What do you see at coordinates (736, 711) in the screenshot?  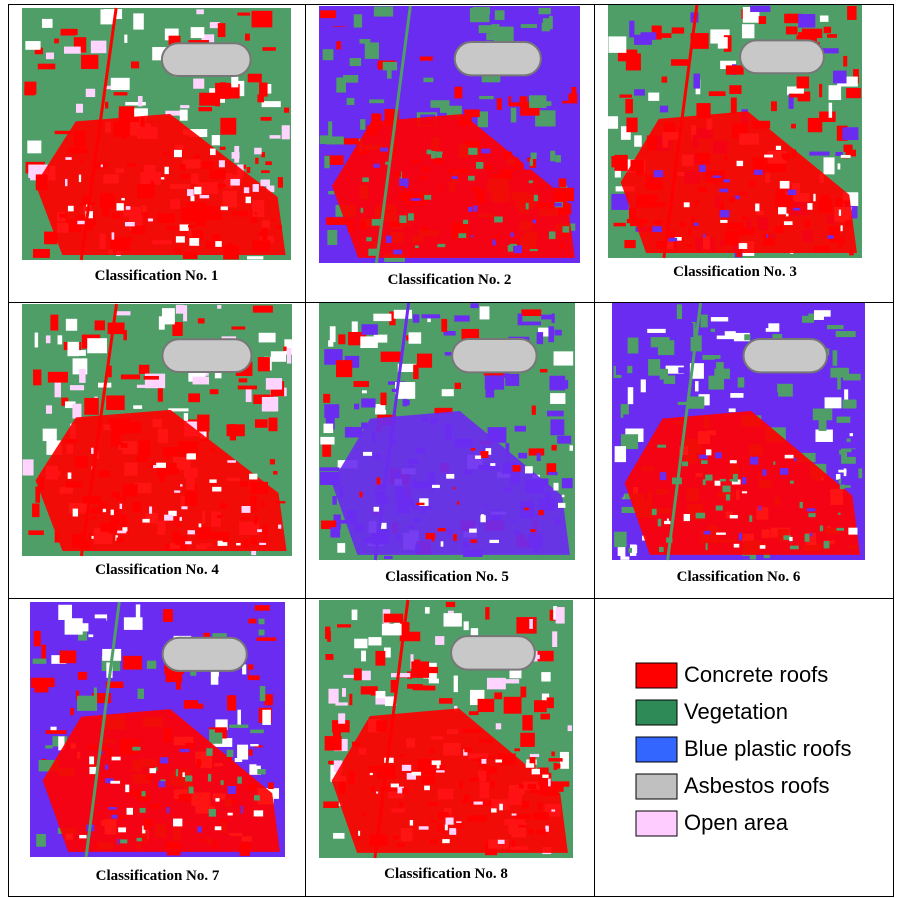 I see `legend-label: Vegetation` at bounding box center [736, 711].